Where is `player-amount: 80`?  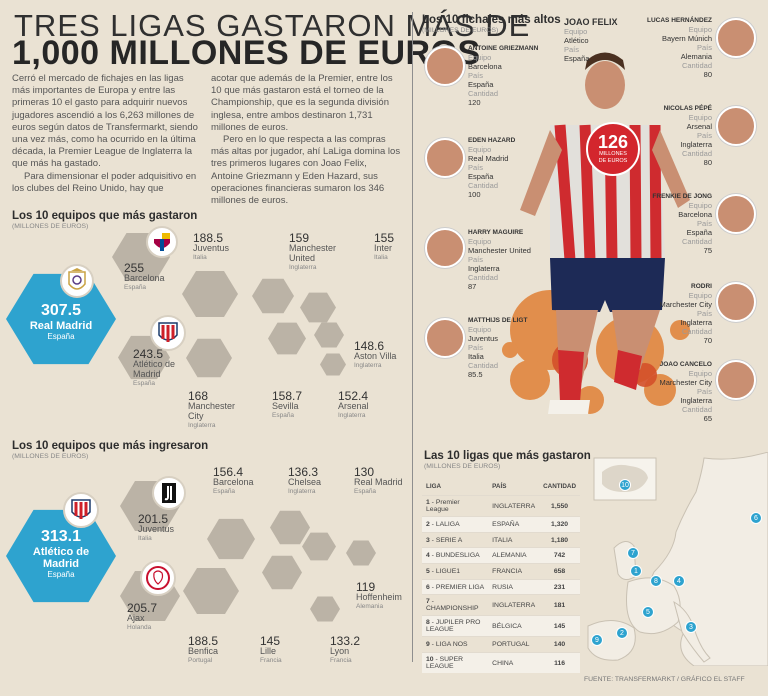 player-amount: 80 is located at coordinates (707, 74).